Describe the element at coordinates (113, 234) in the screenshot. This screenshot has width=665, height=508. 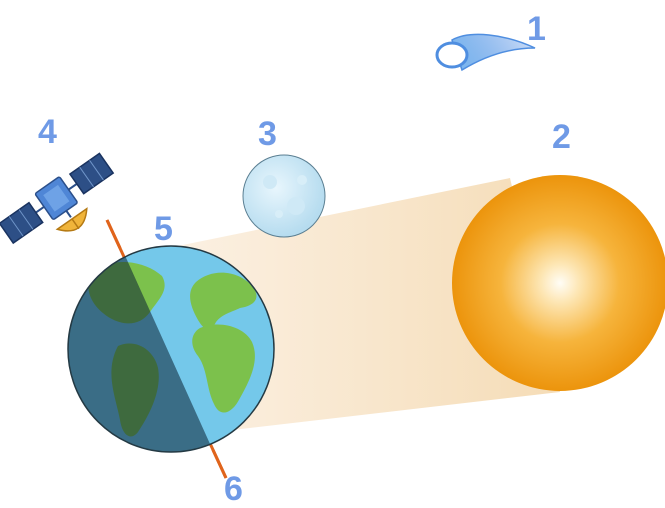
I see `earth-axis-north` at that location.